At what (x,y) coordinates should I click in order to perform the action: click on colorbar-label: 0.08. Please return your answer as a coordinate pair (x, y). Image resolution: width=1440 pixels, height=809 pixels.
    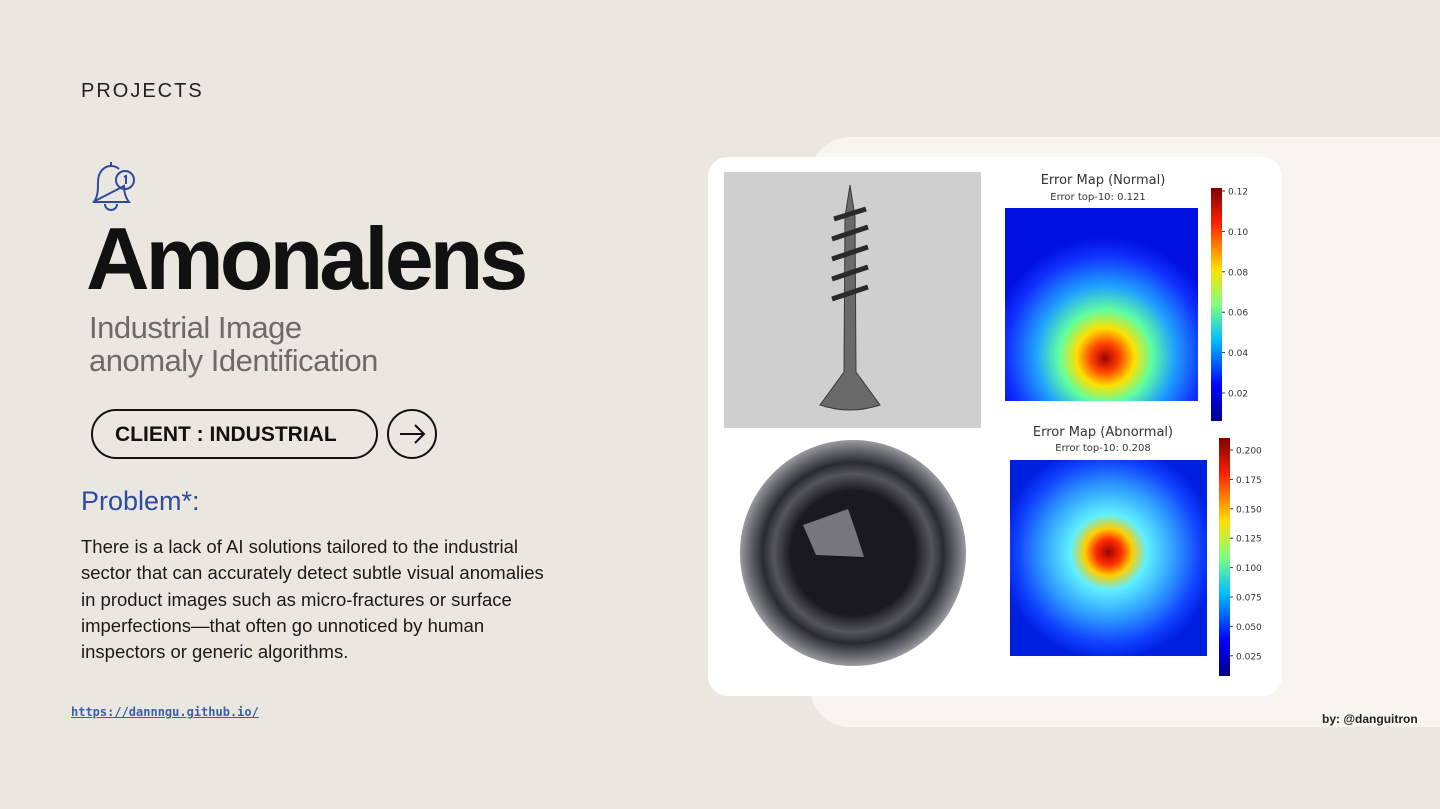
    Looking at the image, I should click on (1238, 273).